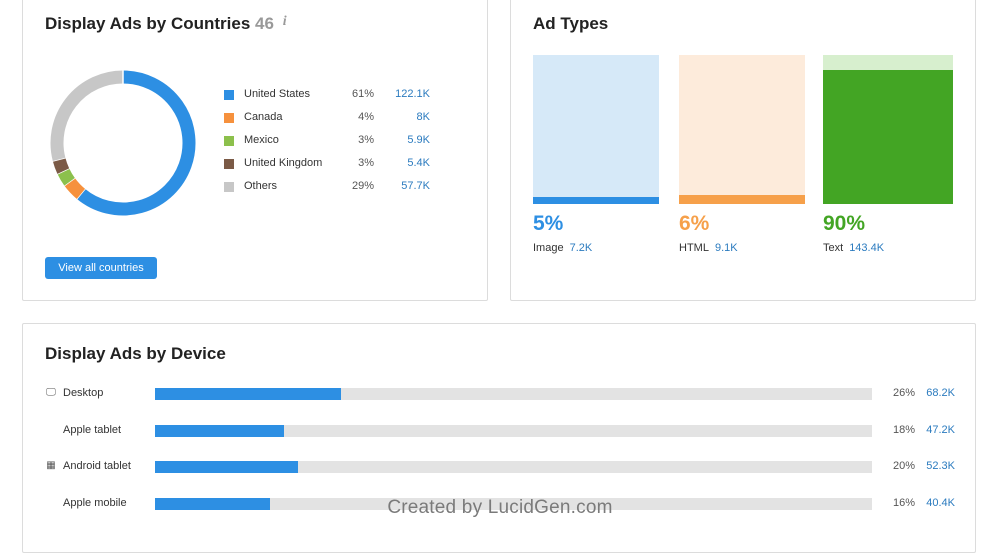  Describe the element at coordinates (87, 116) in the screenshot. I see `donut-slice-others` at that location.